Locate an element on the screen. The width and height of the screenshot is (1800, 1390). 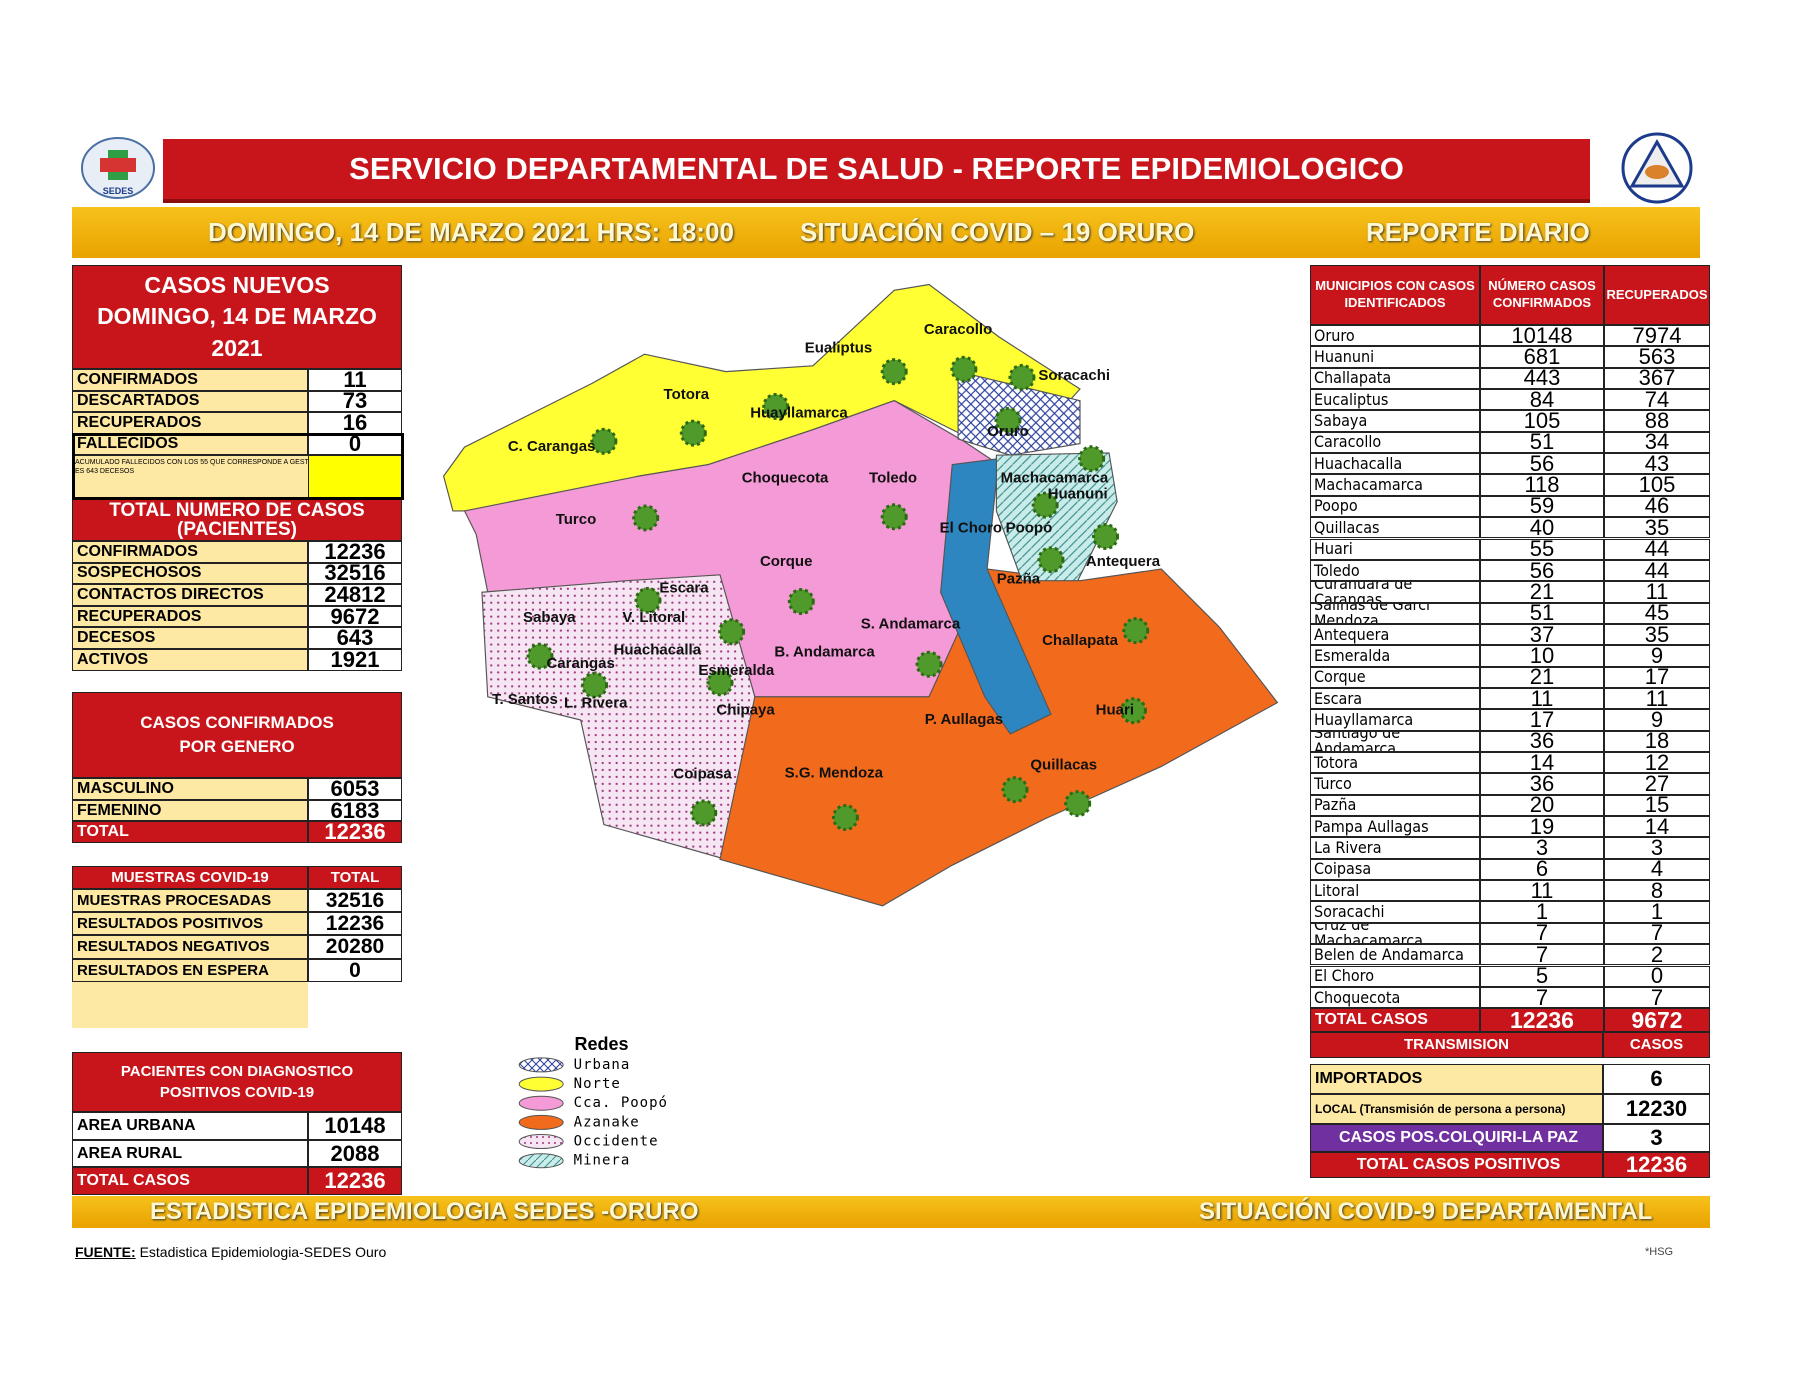
fallecidos-outline is located at coordinates (238, 466).